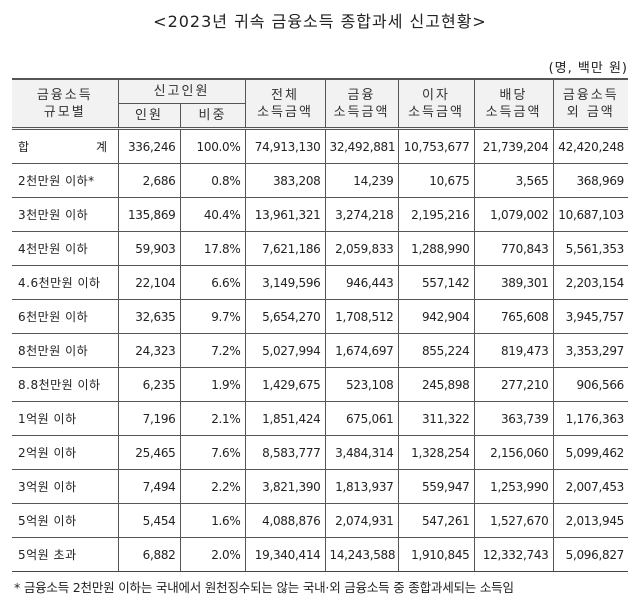 Image resolution: width=640 pixels, height=604 pixels. What do you see at coordinates (436, 520) in the screenshot?
I see `cell-interest: 547,261` at bounding box center [436, 520].